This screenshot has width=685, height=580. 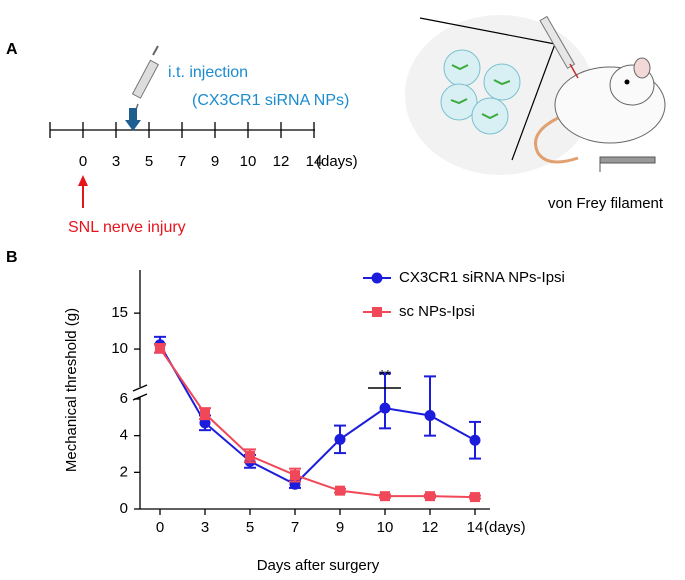 I want to click on x-unit: (days), so click(x=505, y=527).